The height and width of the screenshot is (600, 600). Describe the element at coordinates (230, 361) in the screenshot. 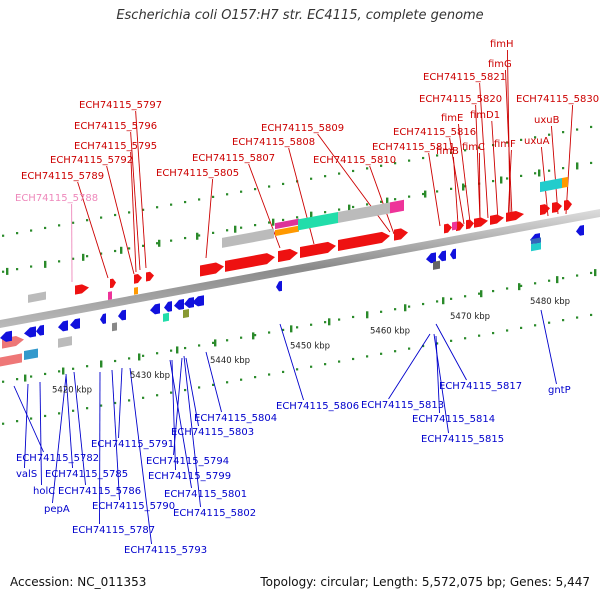

I see `scale-label: 5440 kbp` at that location.